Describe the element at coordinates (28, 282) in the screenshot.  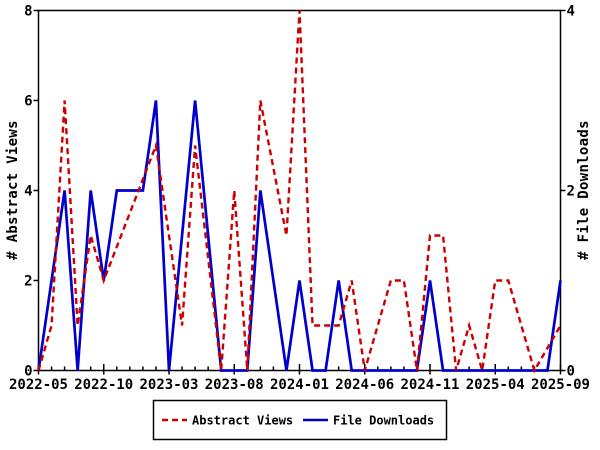
I see `y-left-tick-label: 2` at that location.